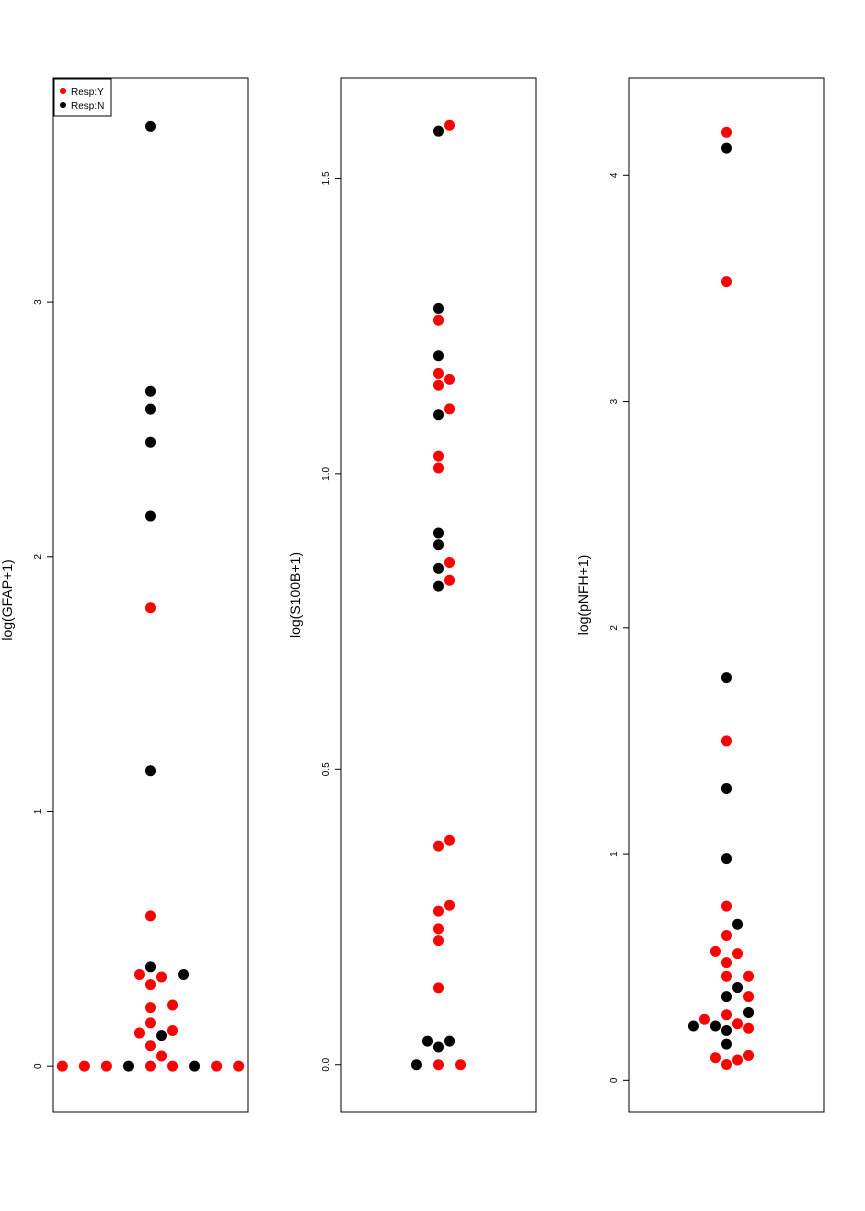 The width and height of the screenshot is (865, 1211). Describe the element at coordinates (43, 684) in the screenshot. I see `y-axis: 0 1 2 3` at that location.